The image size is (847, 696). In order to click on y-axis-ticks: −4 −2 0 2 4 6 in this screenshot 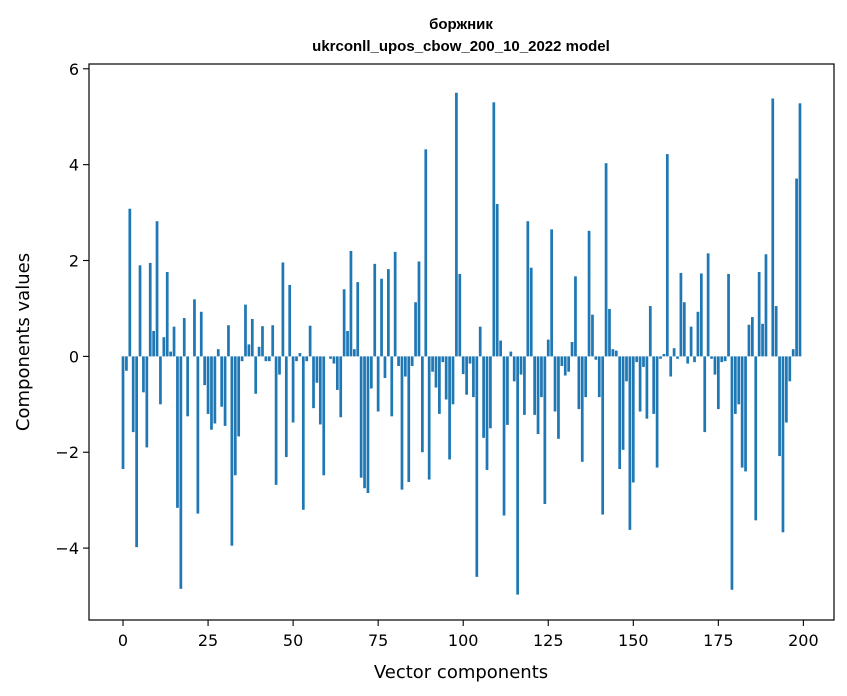, I will do `click(72, 309)`.